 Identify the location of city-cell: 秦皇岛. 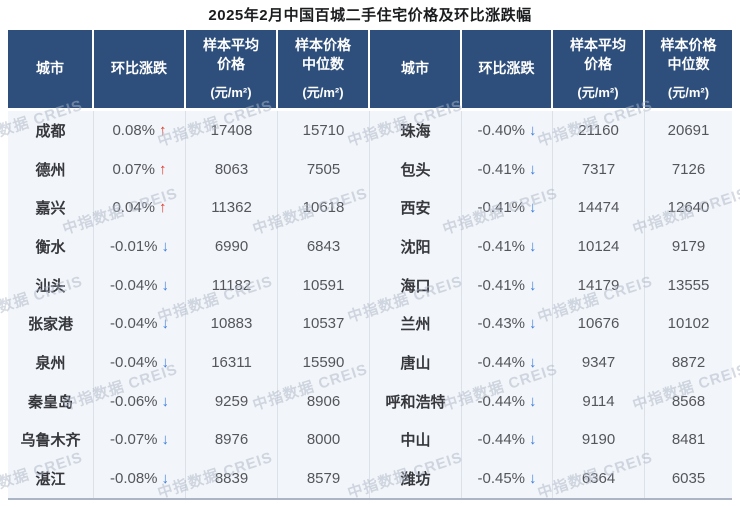
(51, 401).